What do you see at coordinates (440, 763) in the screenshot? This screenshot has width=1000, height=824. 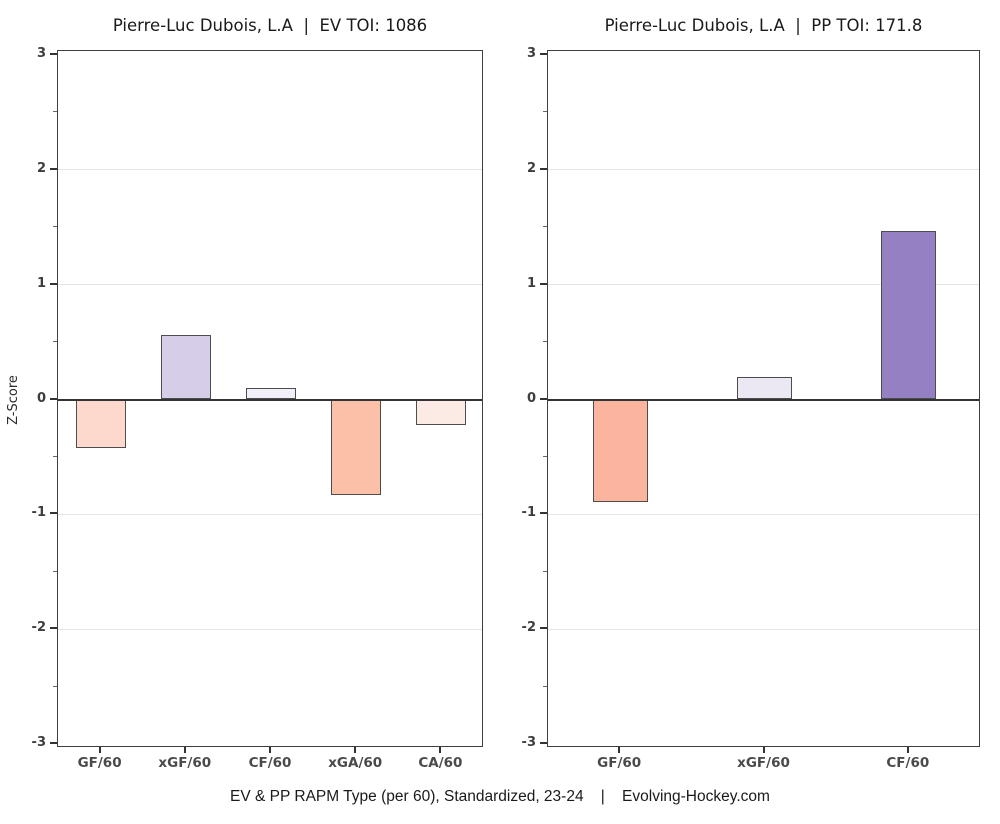 I see `x-tick-label-CA/60: CA/60` at bounding box center [440, 763].